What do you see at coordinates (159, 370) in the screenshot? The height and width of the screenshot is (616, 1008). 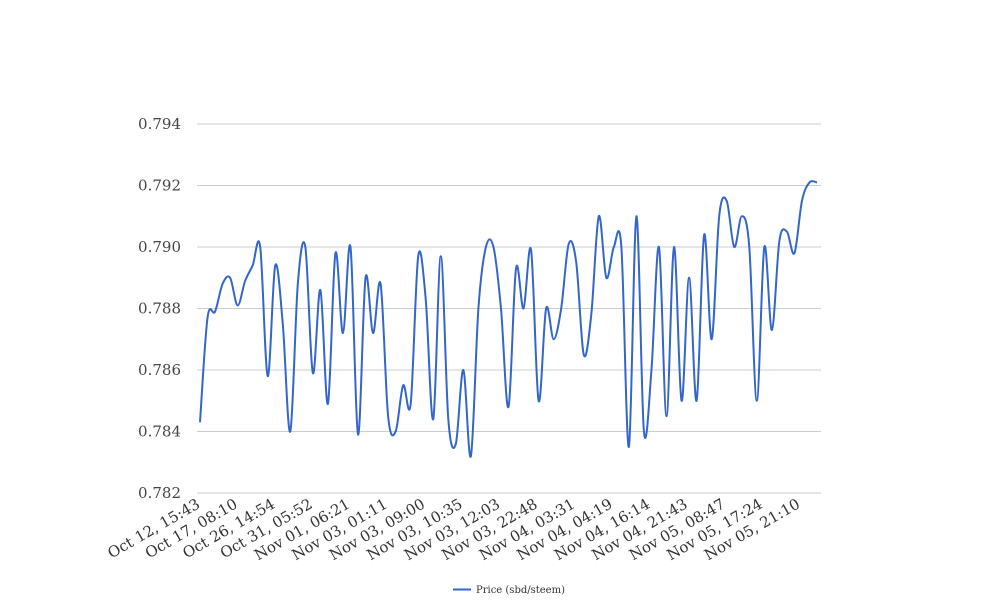 I see `y-tick-label: 0.786` at bounding box center [159, 370].